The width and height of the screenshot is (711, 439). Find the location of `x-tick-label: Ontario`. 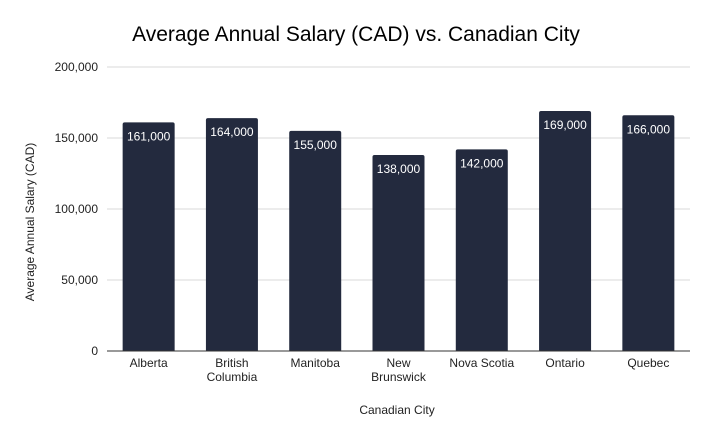

x-tick-label: Ontario is located at coordinates (565, 363).